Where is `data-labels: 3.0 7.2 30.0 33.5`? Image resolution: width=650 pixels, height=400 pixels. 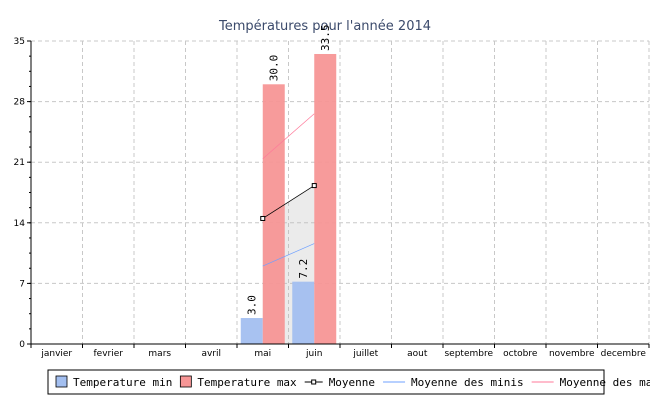
data-labels: 3.0 7.2 30.0 33.5 is located at coordinates (289, 169).